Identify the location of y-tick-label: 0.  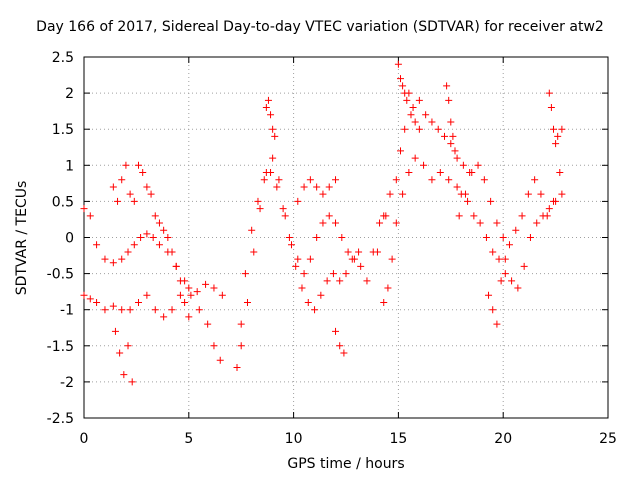
(69, 239).